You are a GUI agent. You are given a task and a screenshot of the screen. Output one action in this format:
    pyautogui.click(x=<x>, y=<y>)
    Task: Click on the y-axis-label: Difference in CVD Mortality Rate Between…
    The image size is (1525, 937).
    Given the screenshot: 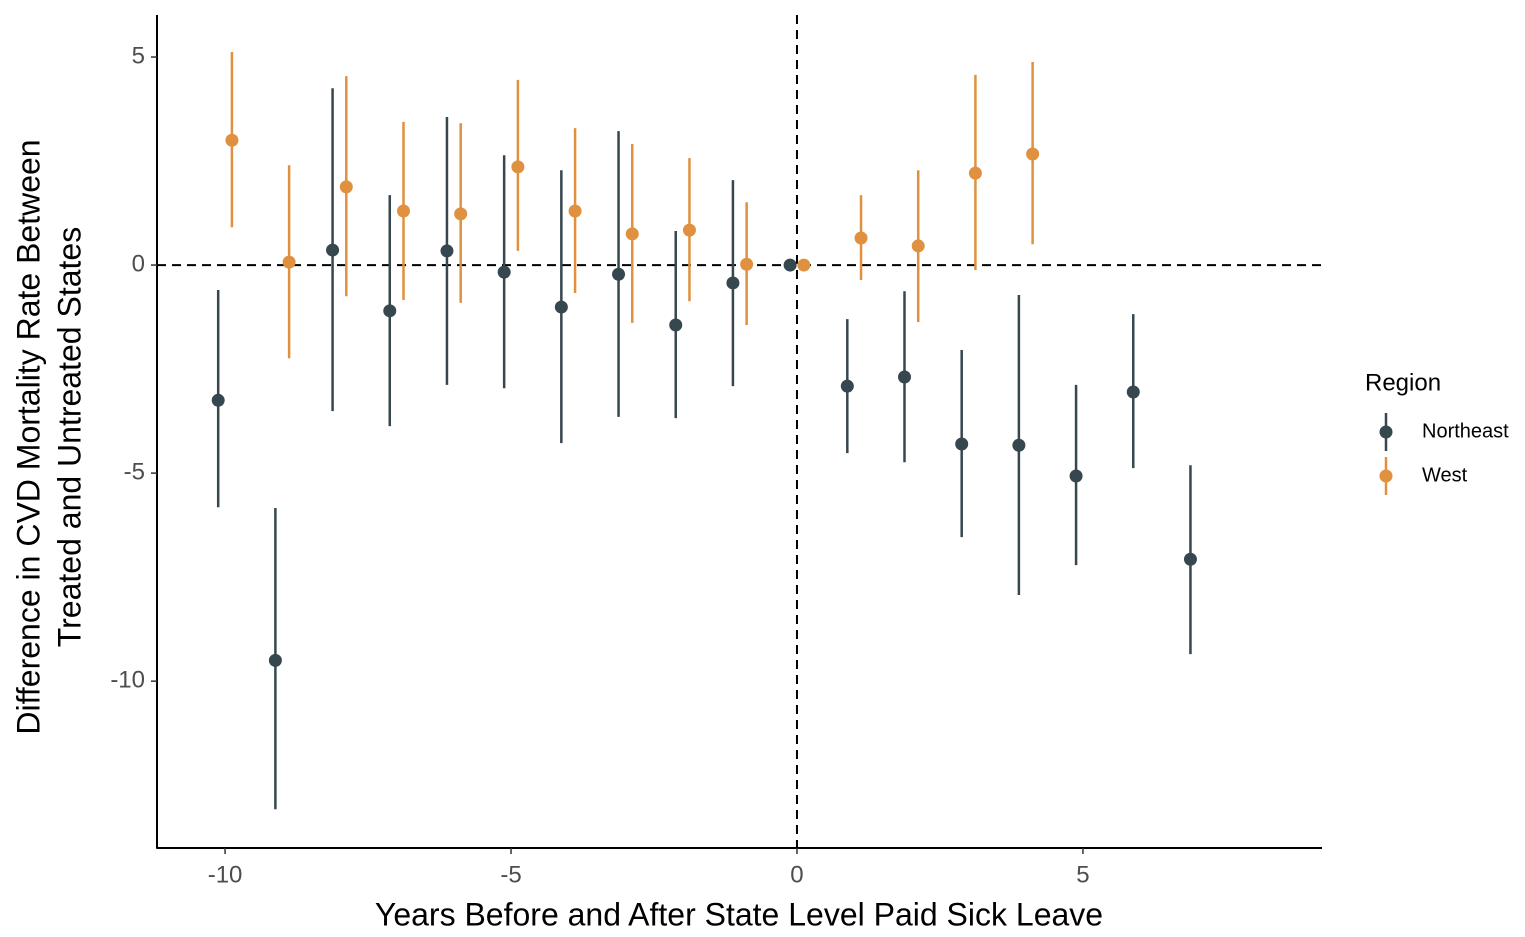 What is the action you would take?
    pyautogui.click(x=48, y=436)
    